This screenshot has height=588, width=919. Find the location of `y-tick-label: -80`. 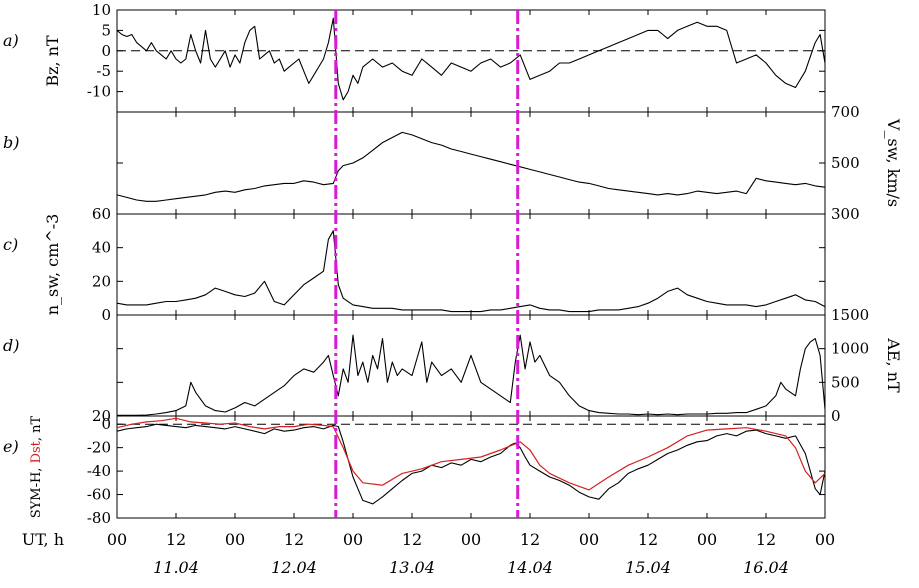

y-tick-label: -80 is located at coordinates (99, 518).